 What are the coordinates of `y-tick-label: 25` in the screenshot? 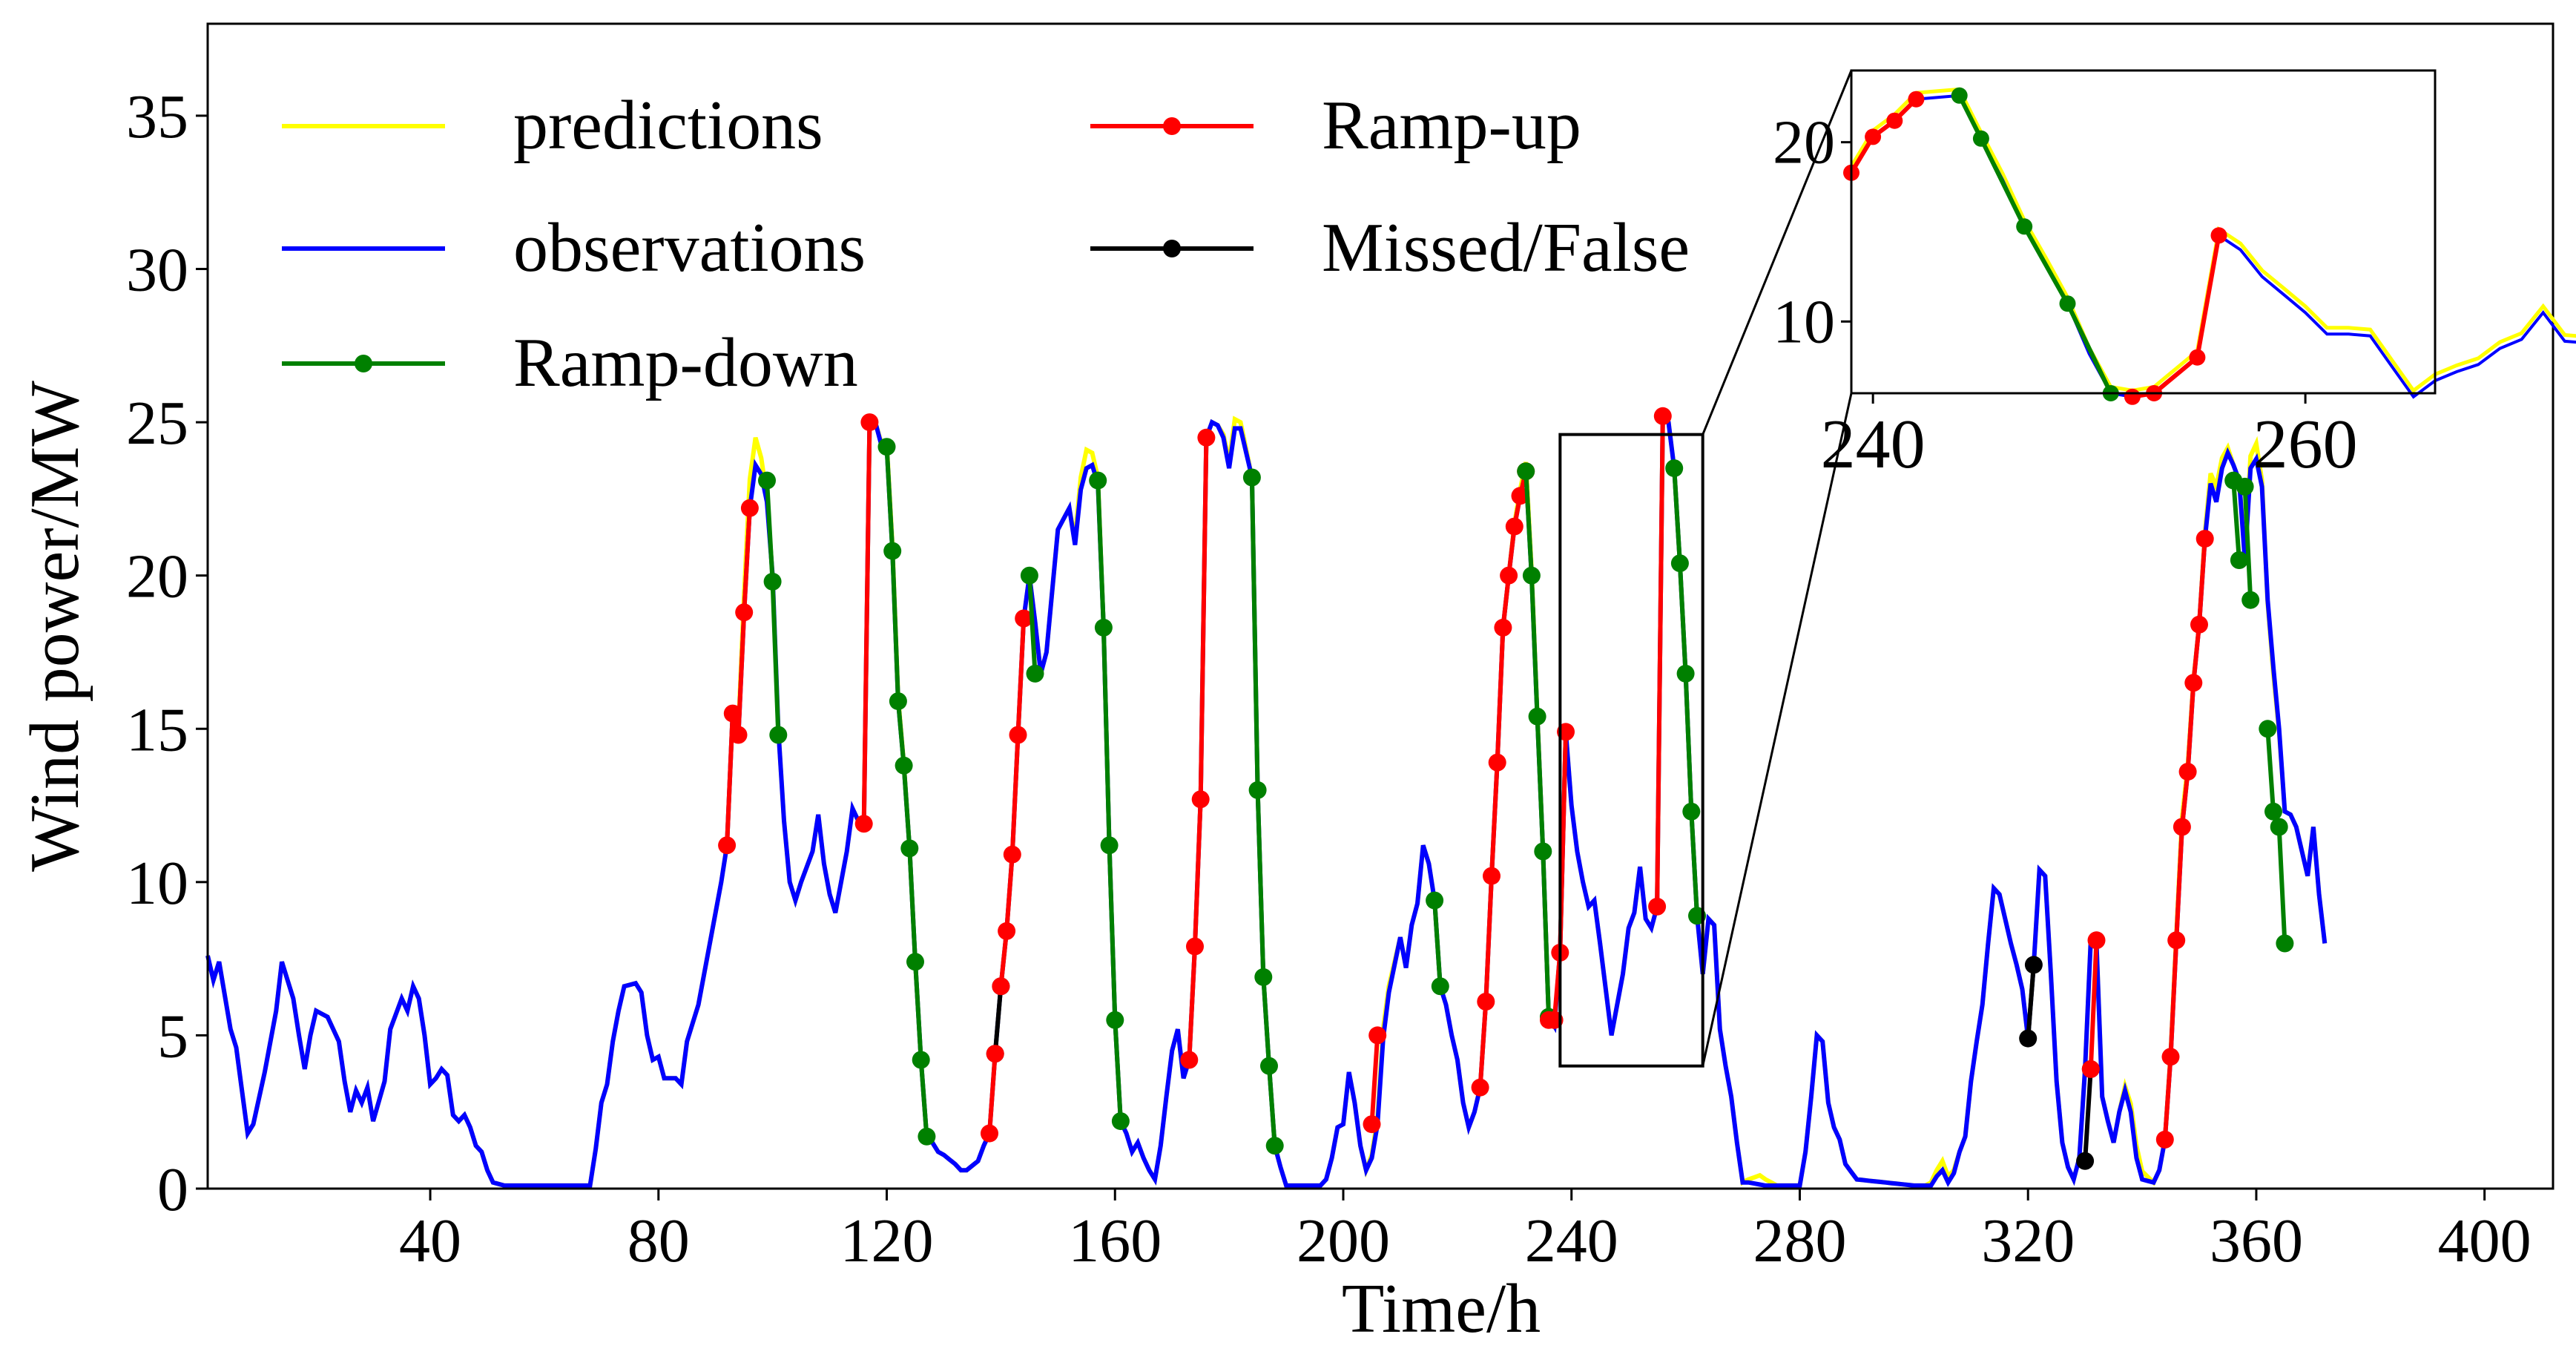 It's located at (157, 424).